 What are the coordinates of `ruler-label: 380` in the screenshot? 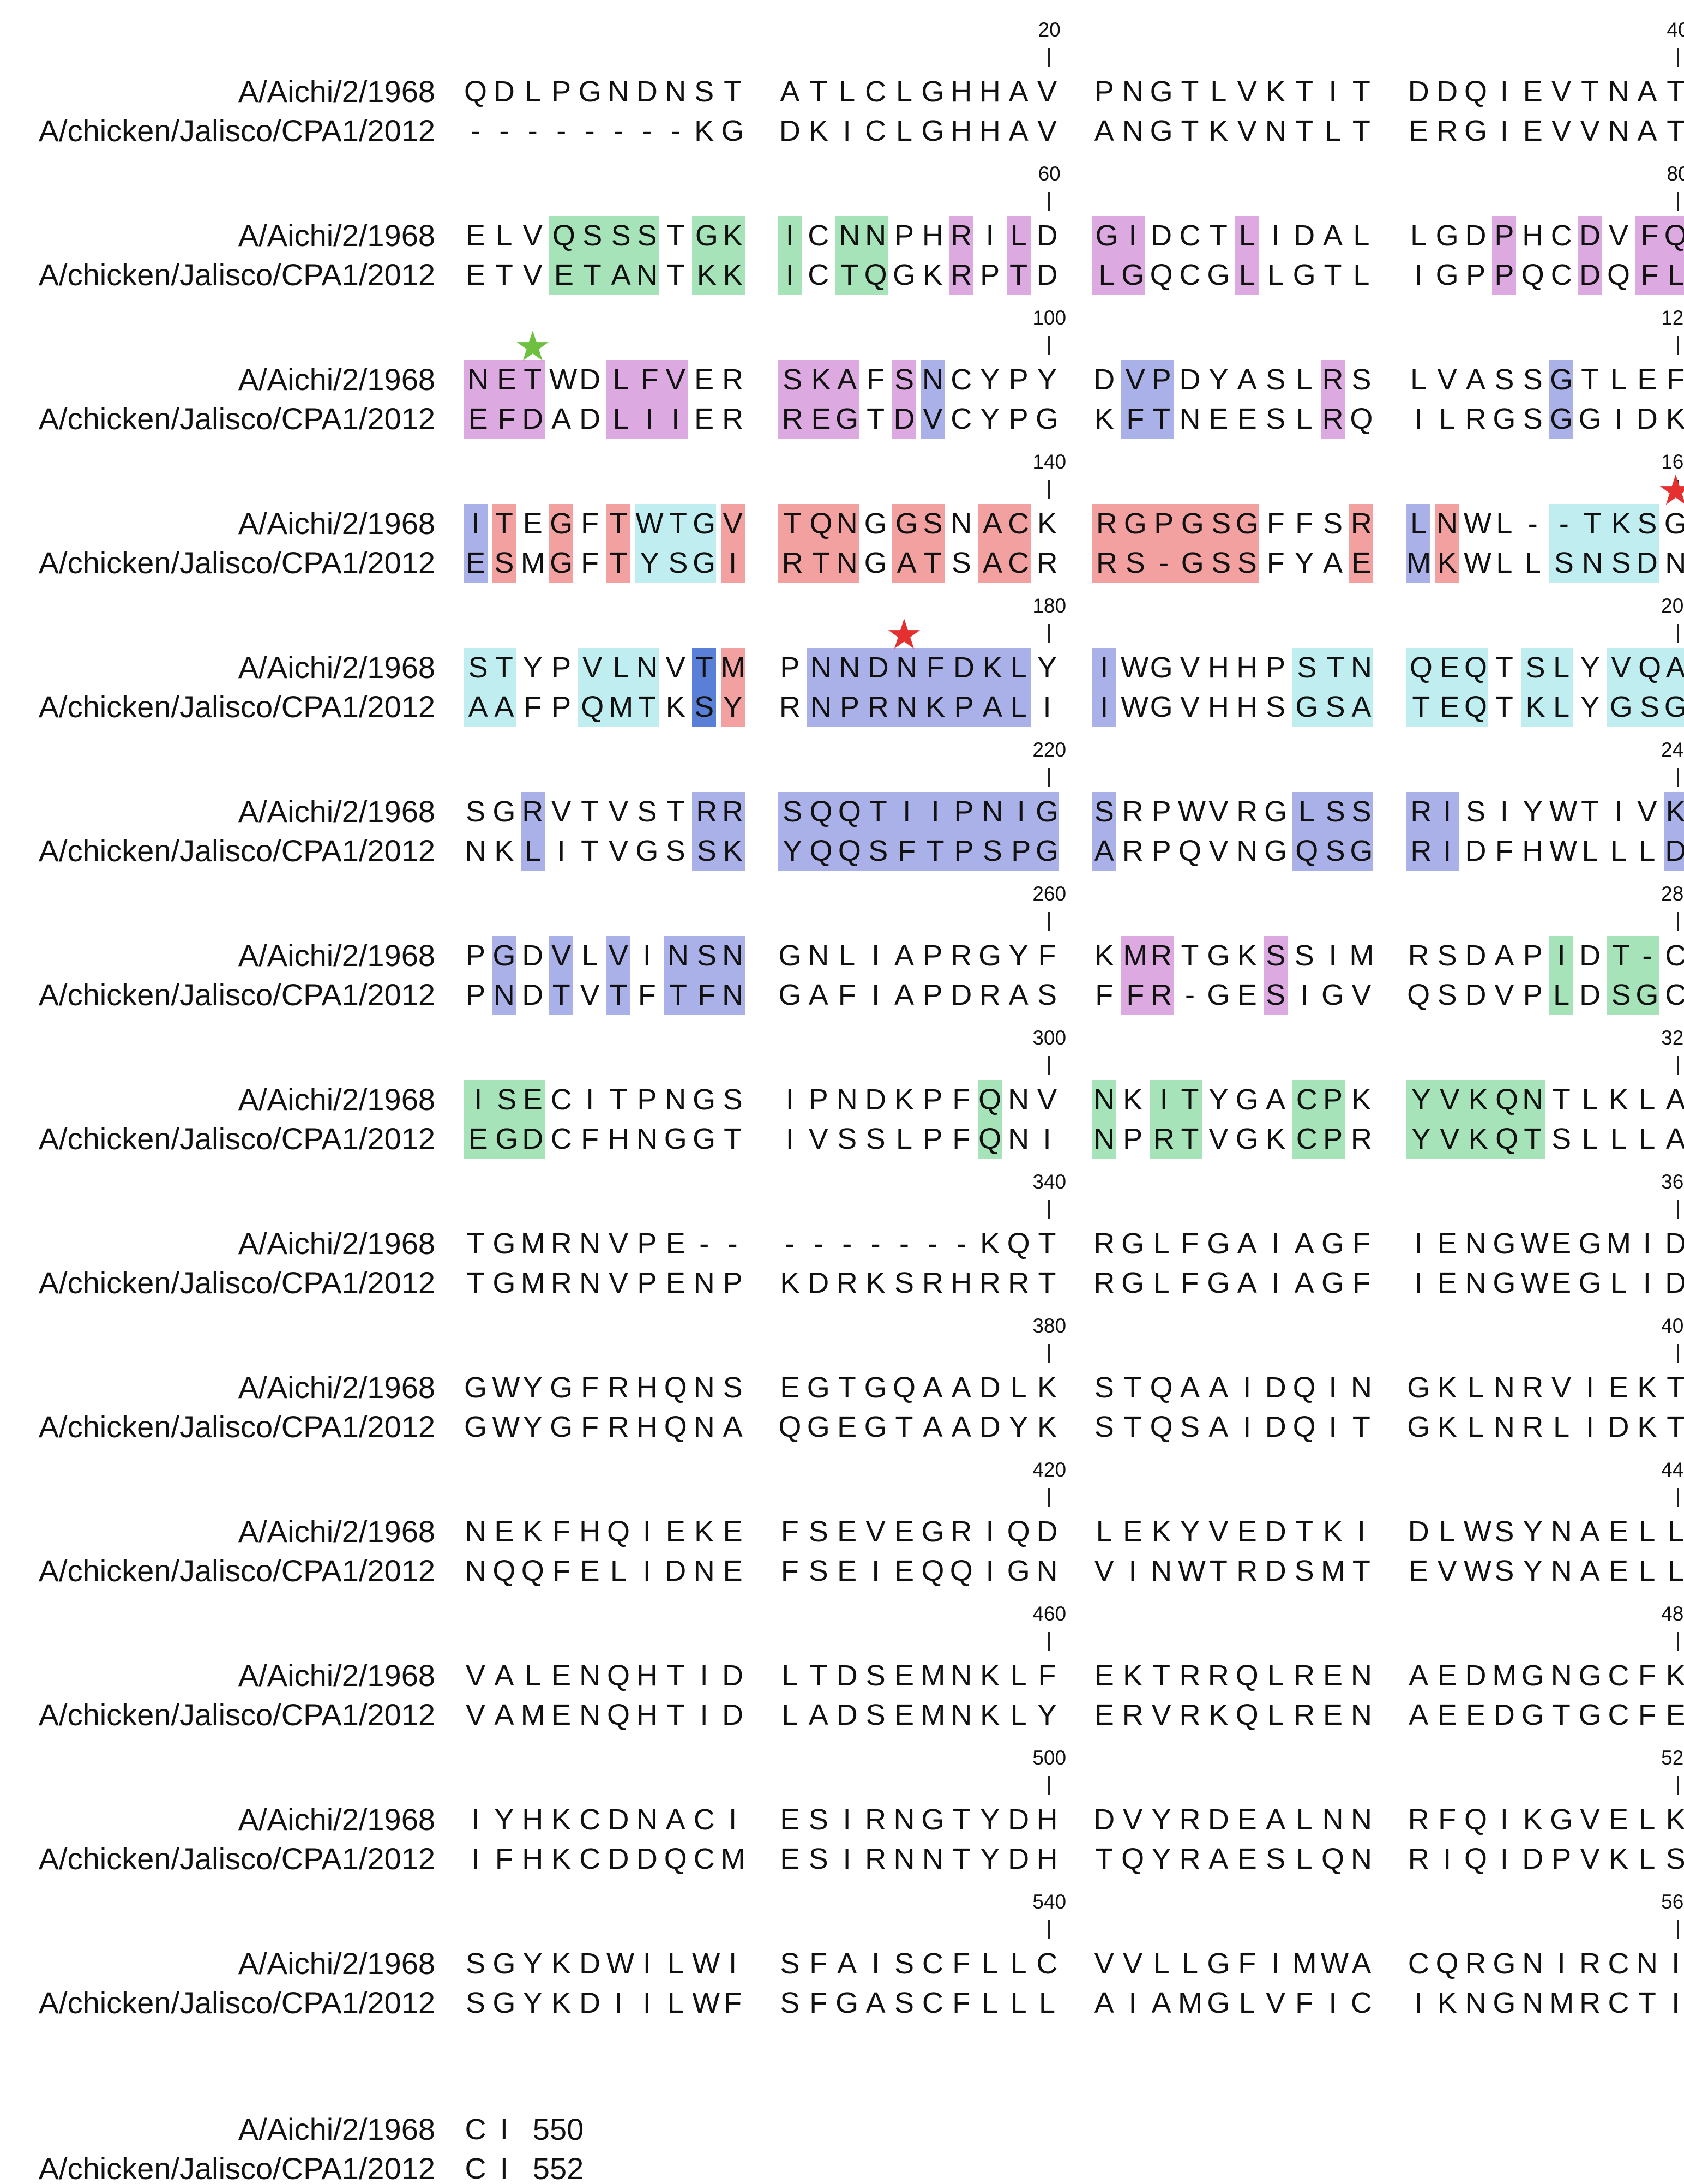 It's located at (1049, 1326).